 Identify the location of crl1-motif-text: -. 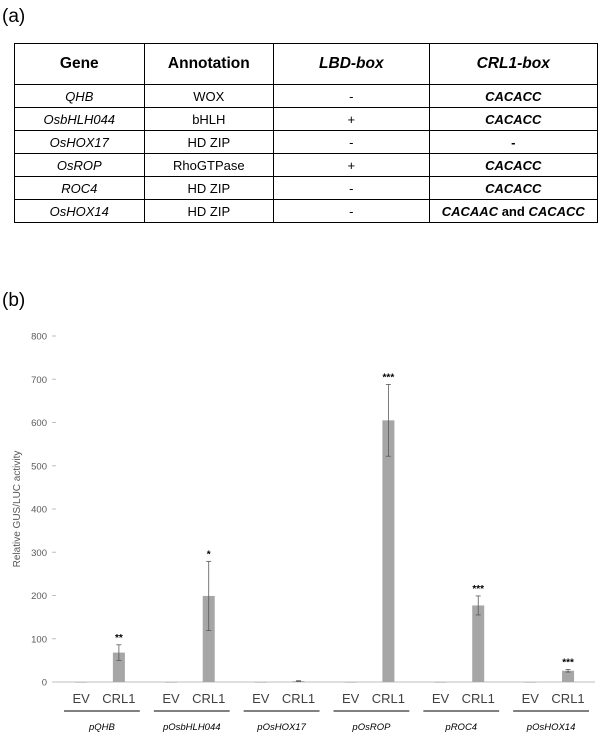
(513, 142).